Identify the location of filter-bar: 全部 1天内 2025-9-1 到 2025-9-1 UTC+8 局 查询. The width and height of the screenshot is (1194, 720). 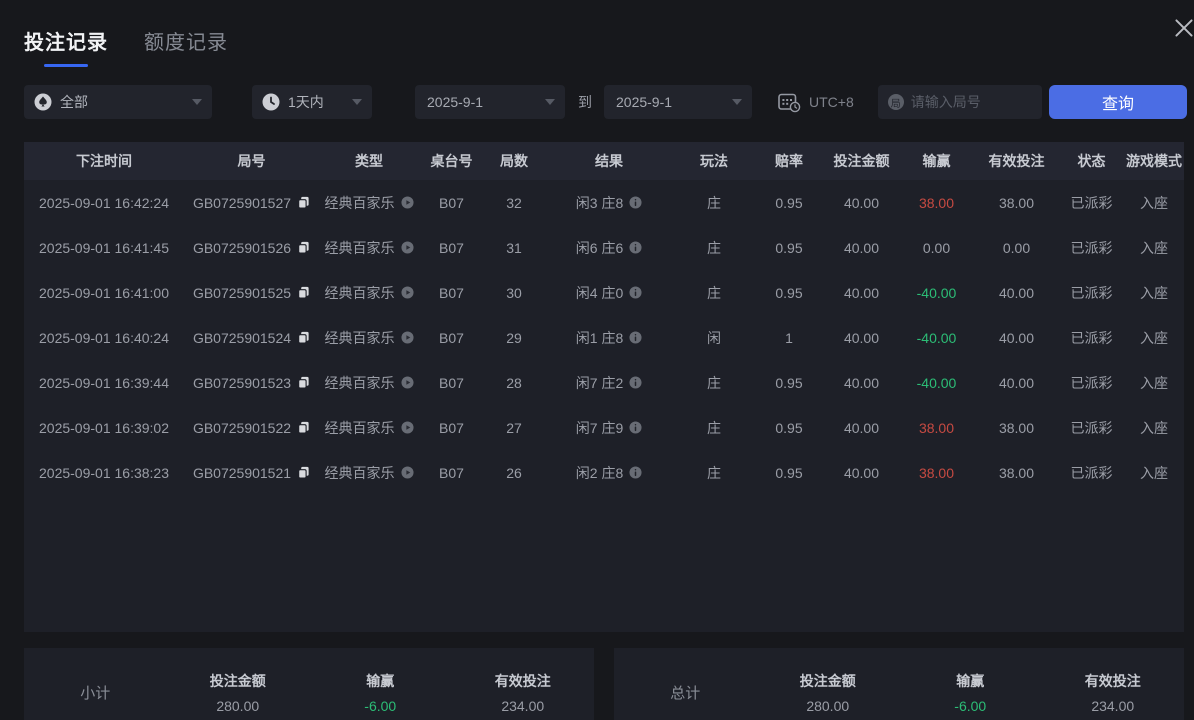
(605, 102).